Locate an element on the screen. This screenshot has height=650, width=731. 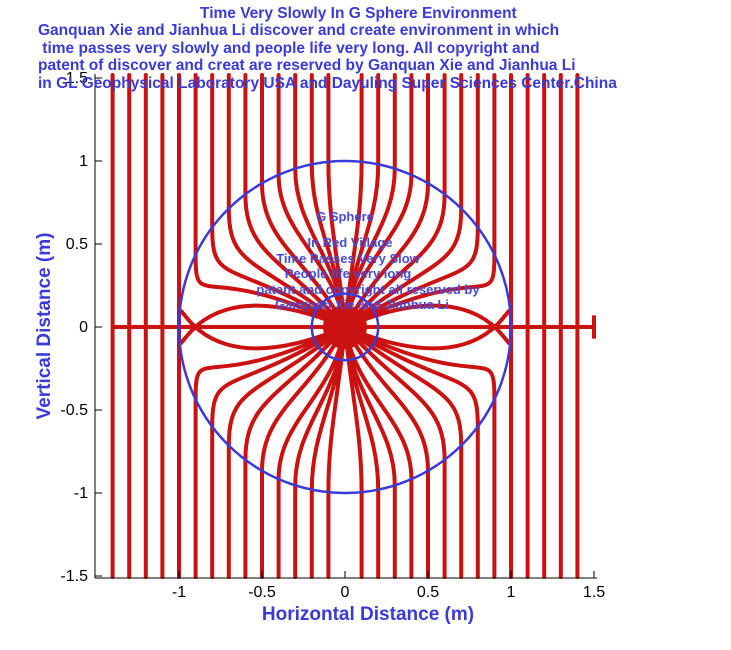
sphere-annotation: Time Passes Very Slow is located at coordinates (348, 258).